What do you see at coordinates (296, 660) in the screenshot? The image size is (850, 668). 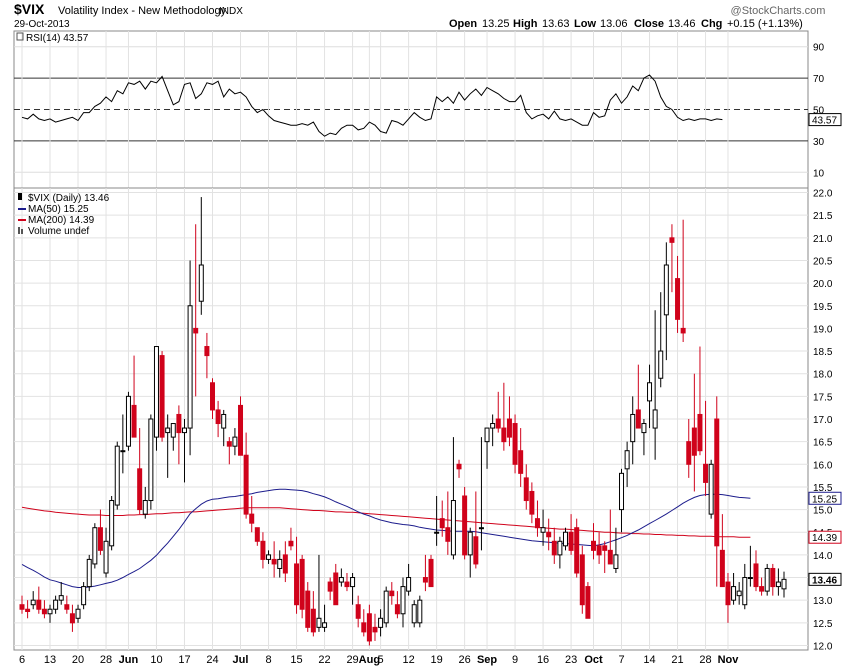 I see `x-tick-label: 15` at bounding box center [296, 660].